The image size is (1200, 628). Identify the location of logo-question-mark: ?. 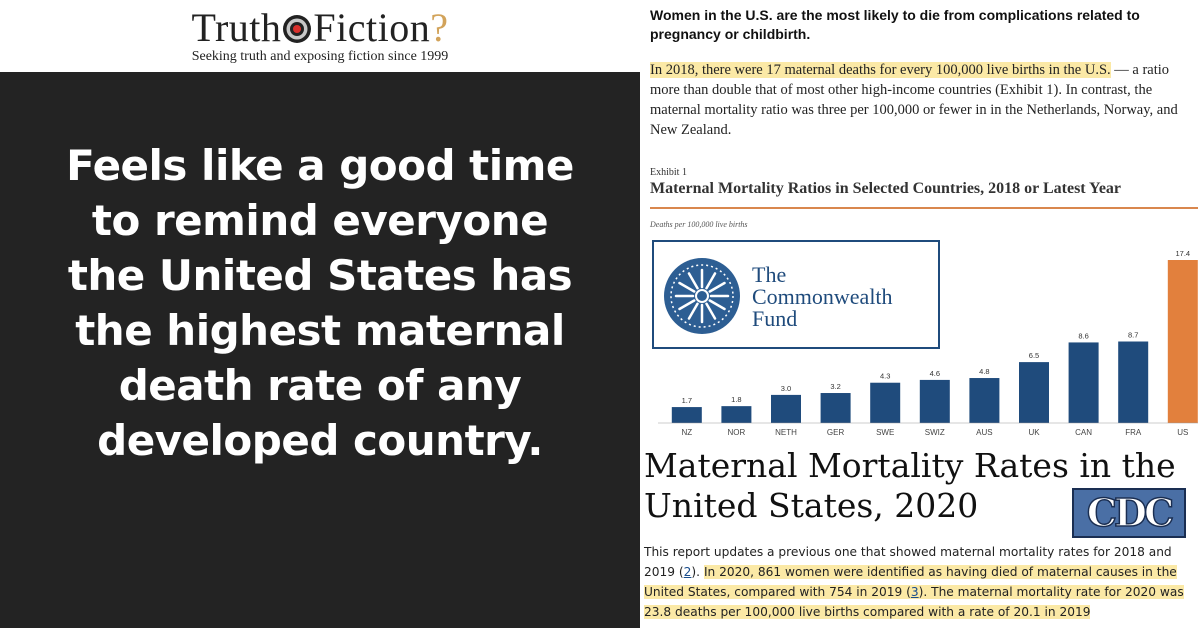
(439, 27).